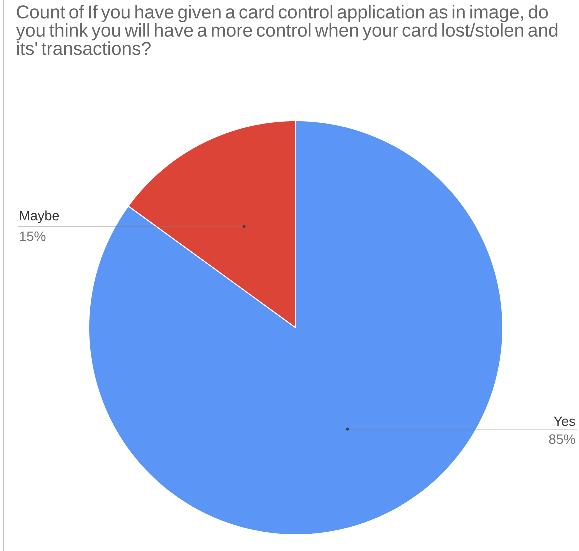  I want to click on slice-label: Yes, so click(565, 421).